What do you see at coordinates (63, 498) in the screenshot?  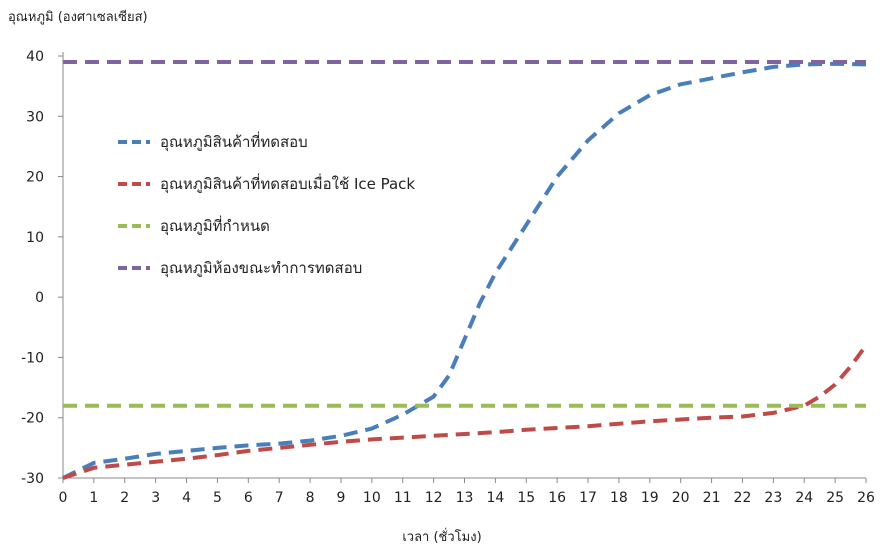 I see `x-tick-label: 0` at bounding box center [63, 498].